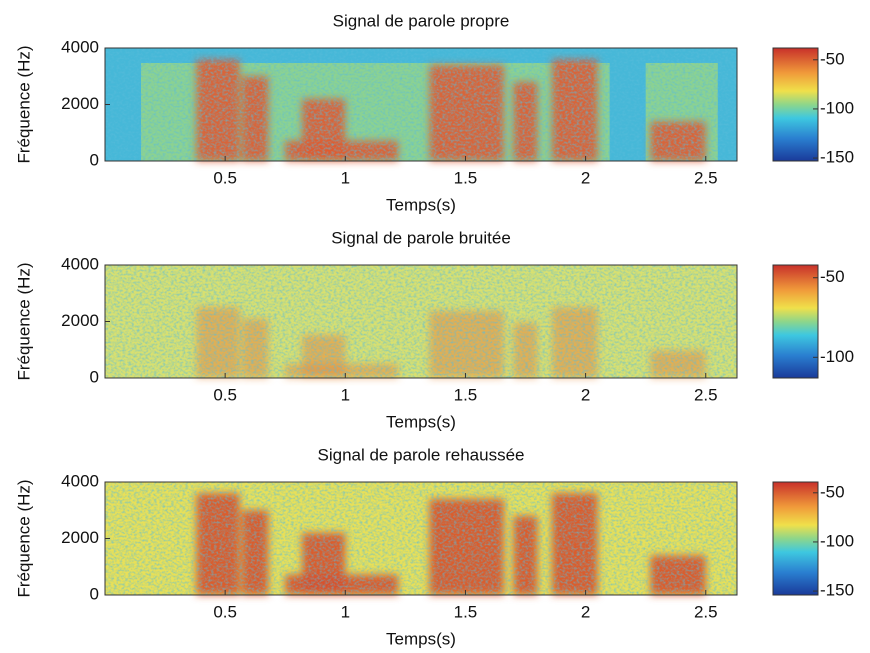 The height and width of the screenshot is (653, 870). I want to click on panel-title: Signal de parole rehaussée, so click(421, 454).